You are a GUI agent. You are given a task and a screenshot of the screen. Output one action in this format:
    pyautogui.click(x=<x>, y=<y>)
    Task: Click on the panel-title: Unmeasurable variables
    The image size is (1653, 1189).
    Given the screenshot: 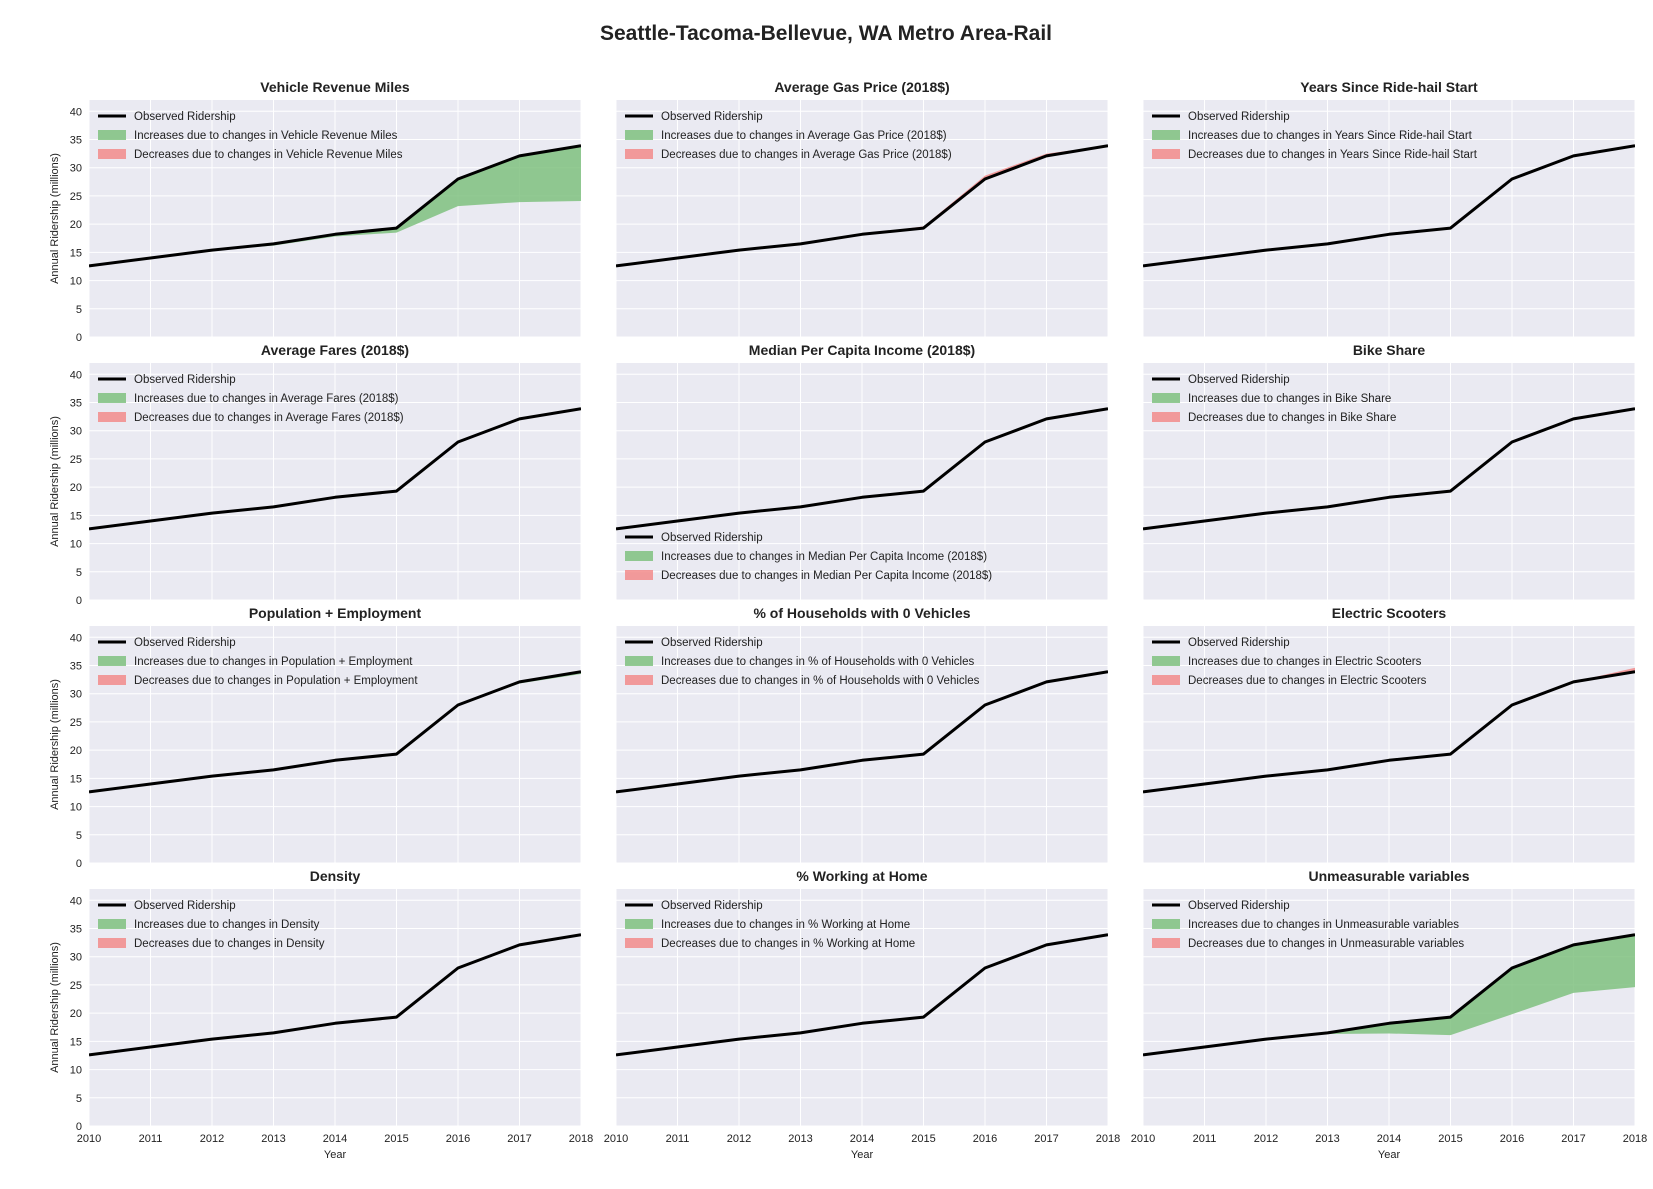 What is the action you would take?
    pyautogui.click(x=1388, y=876)
    